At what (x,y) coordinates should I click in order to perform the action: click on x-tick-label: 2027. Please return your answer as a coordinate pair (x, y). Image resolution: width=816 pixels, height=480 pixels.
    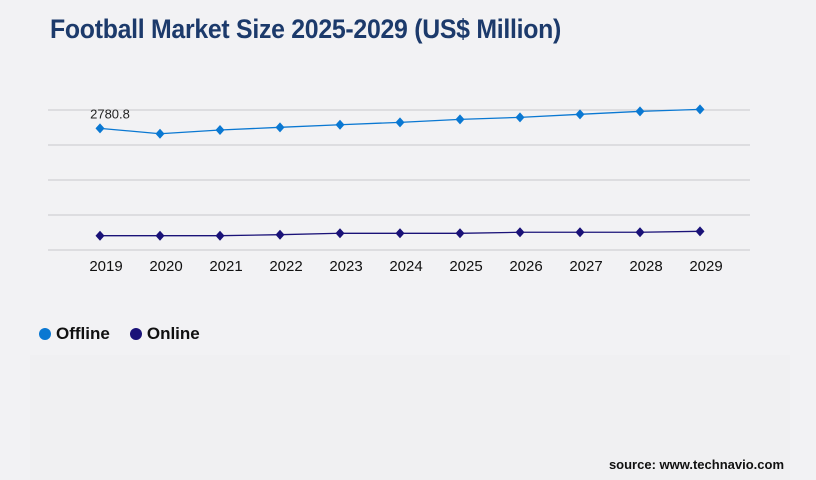
    Looking at the image, I should click on (585, 266).